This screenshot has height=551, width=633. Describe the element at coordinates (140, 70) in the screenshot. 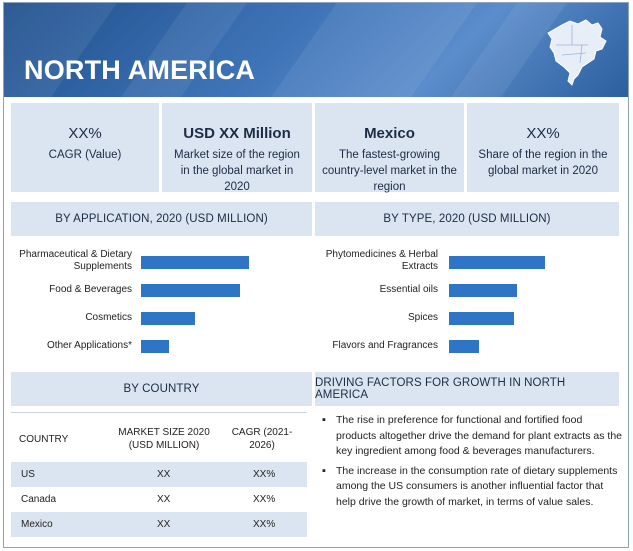

I see `region-title: NORTH AMERICA` at that location.